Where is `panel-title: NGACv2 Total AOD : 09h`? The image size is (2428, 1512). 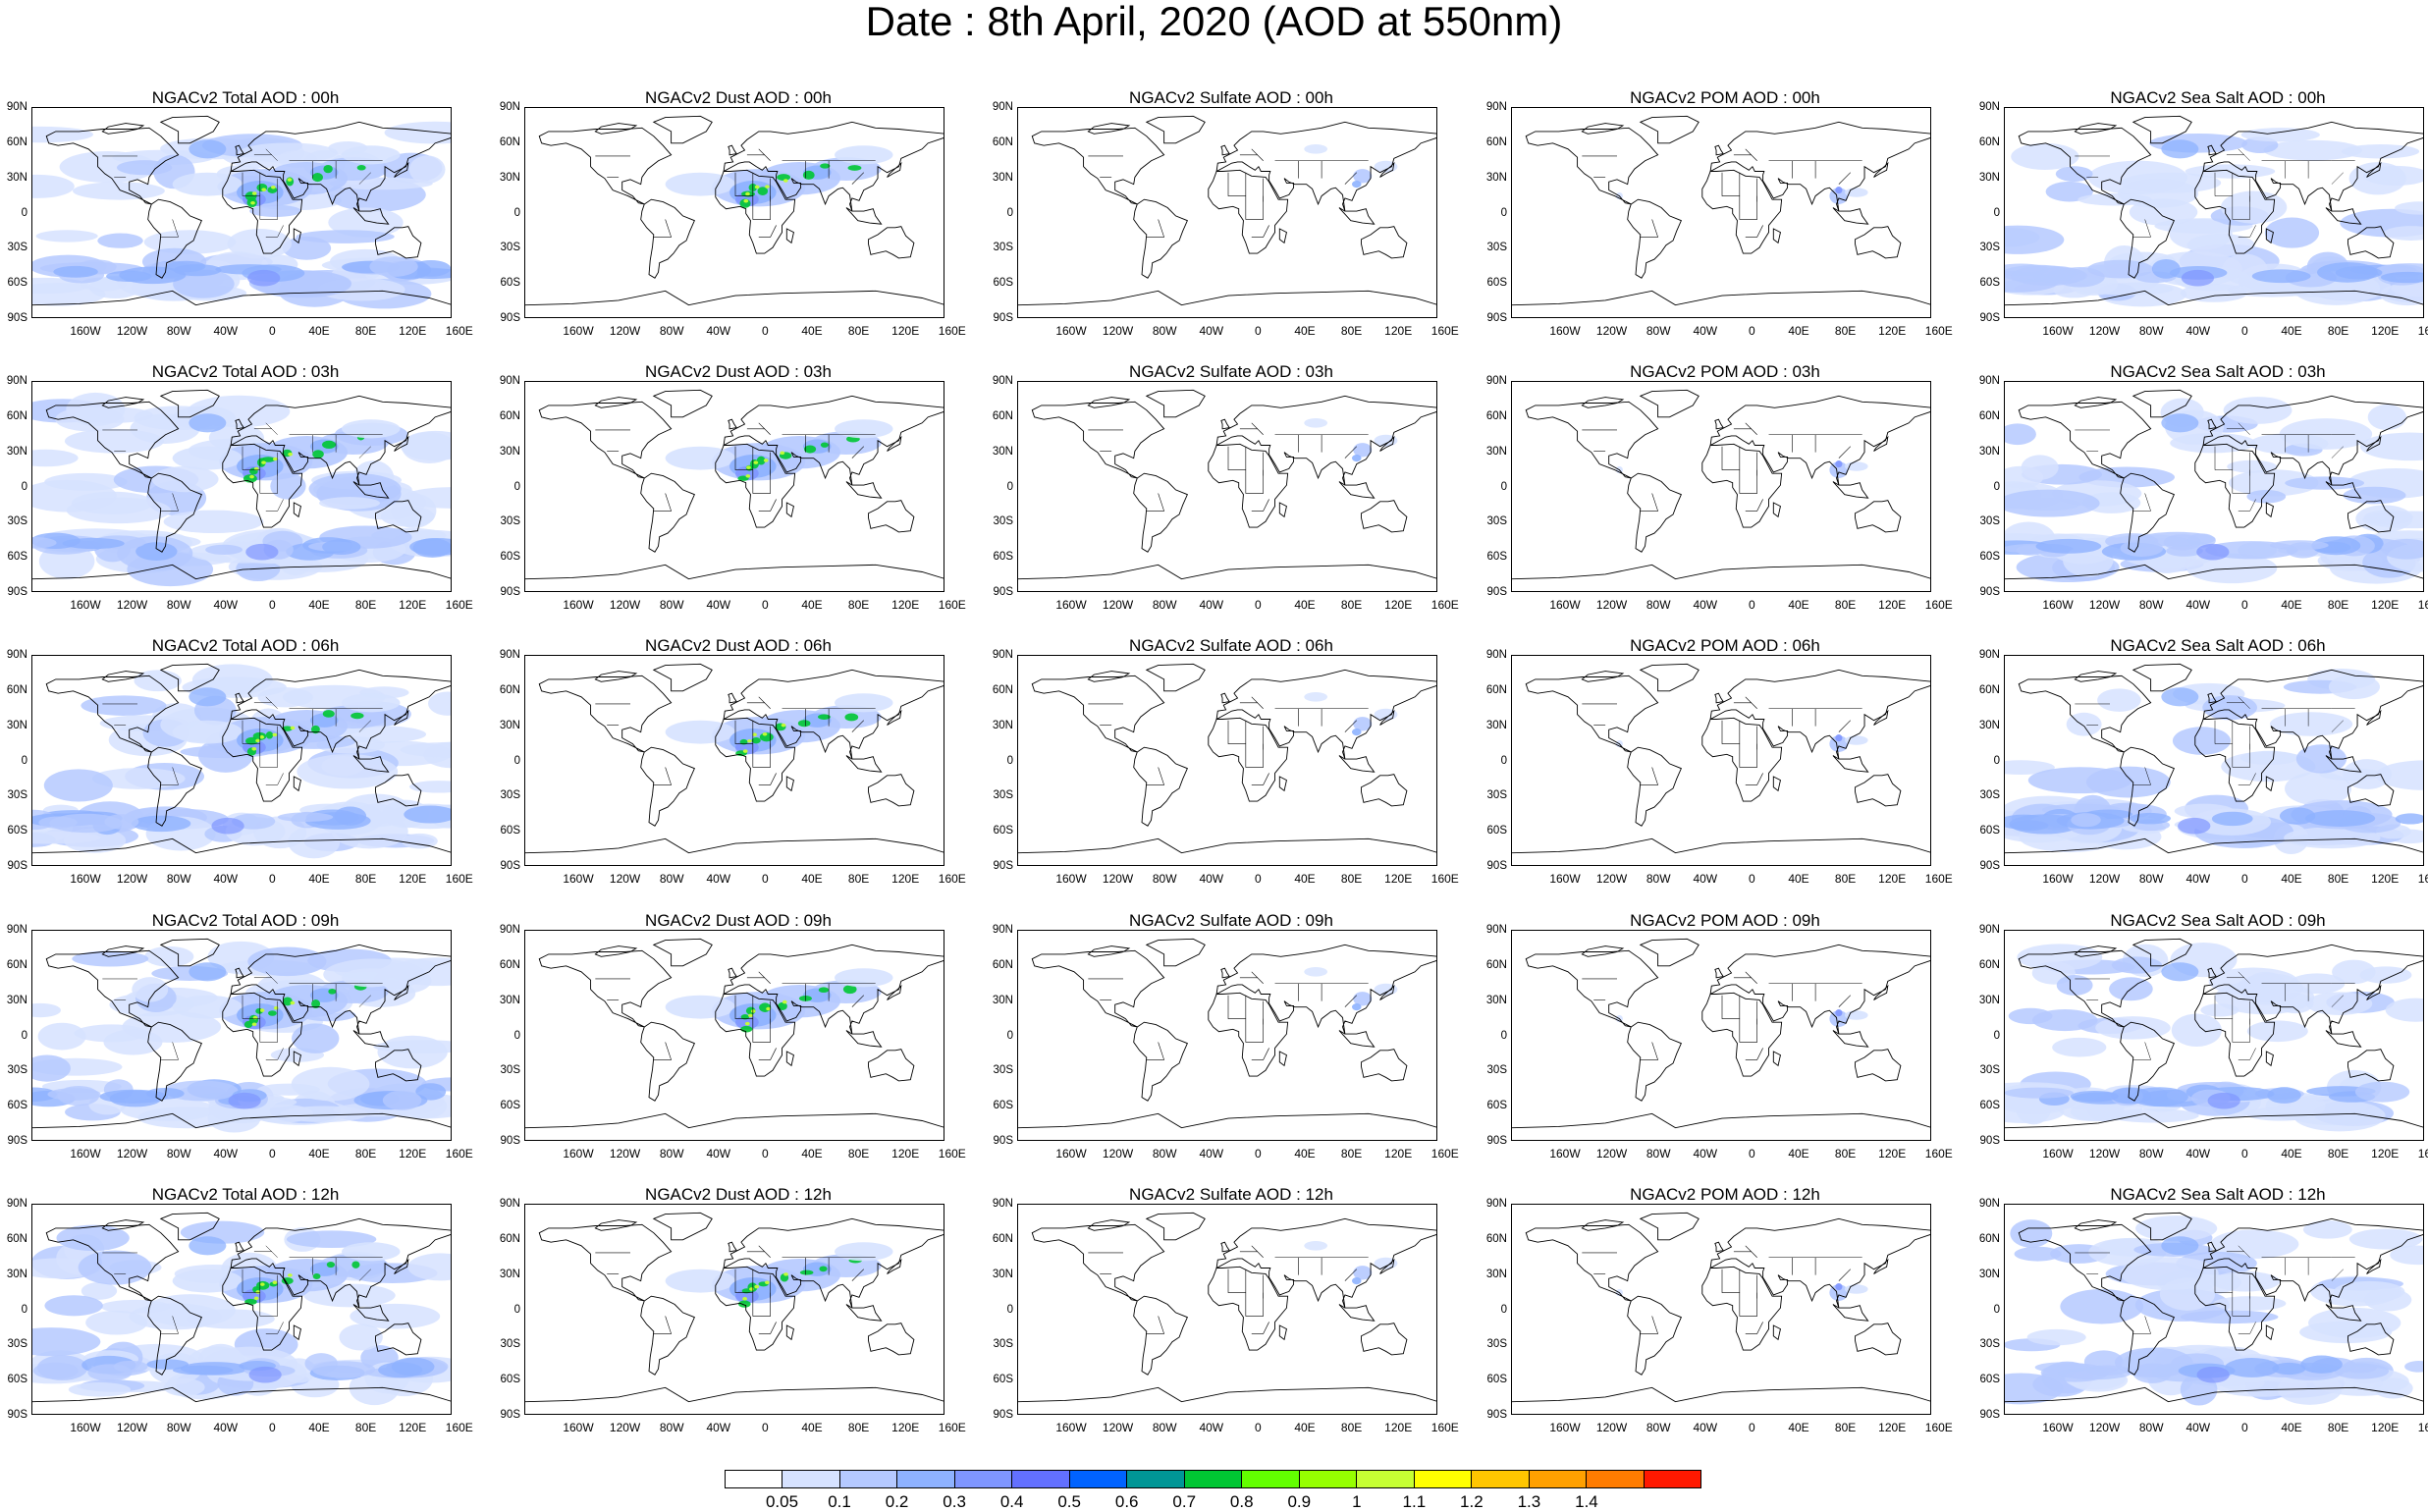
panel-title: NGACv2 Total AOD : 09h is located at coordinates (246, 921).